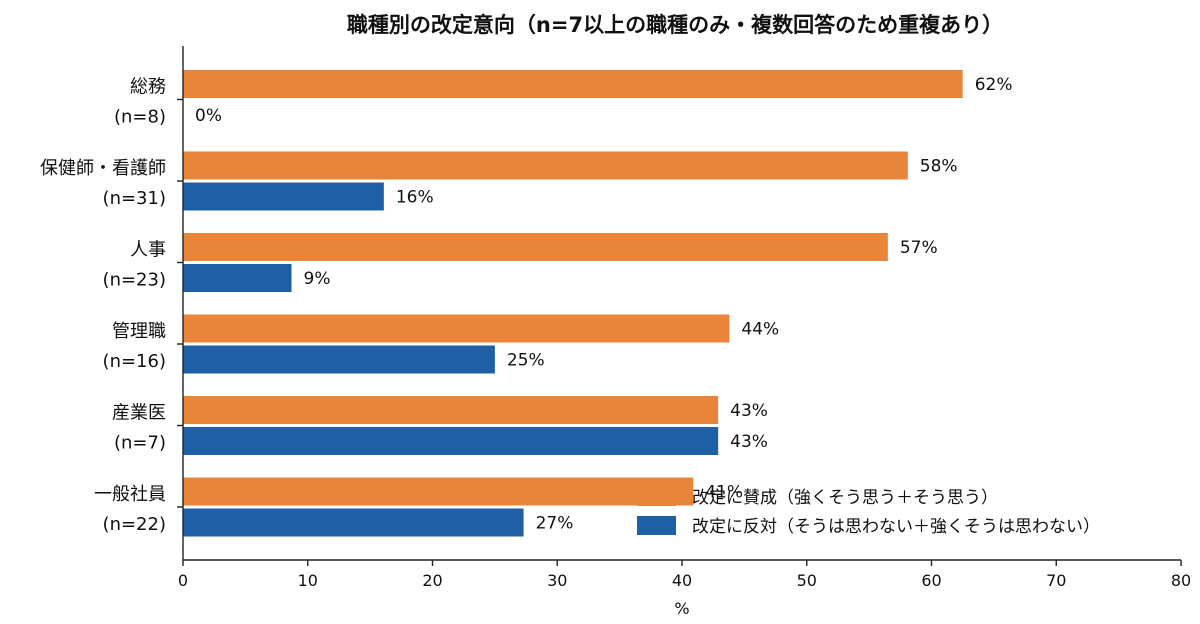  Describe the element at coordinates (139, 331) in the screenshot. I see `category-label: 管理職` at that location.